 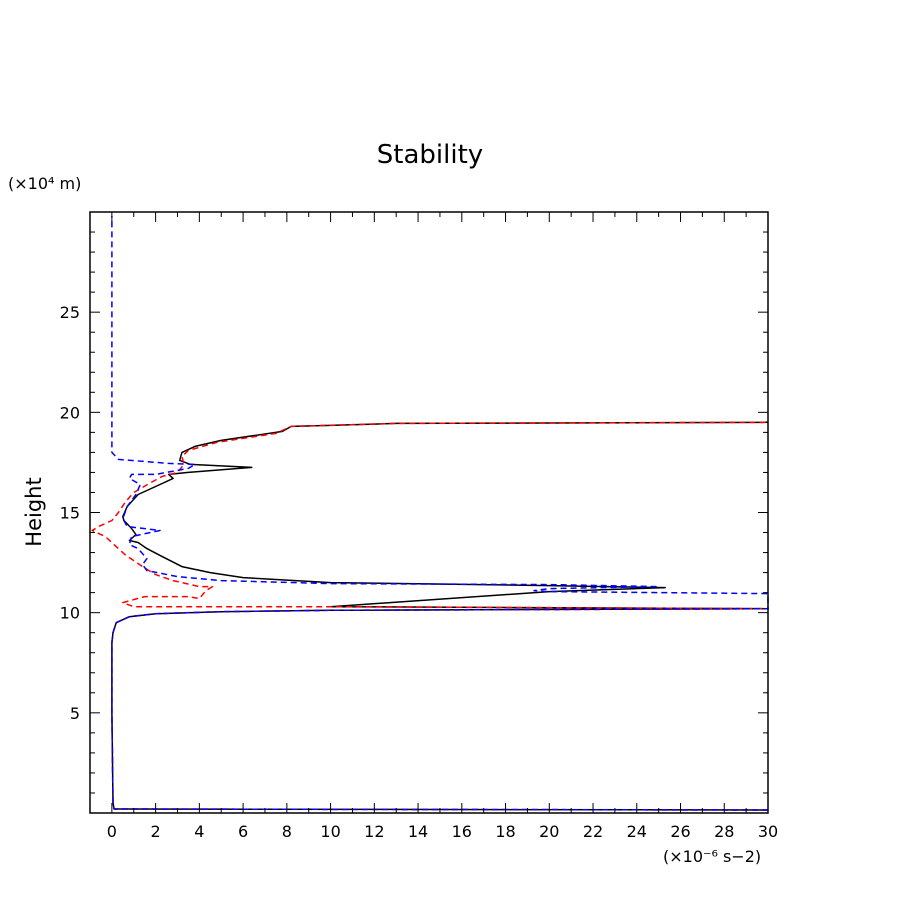 I want to click on x-axis-units: (×10⁻⁶ s−2), so click(x=712, y=856).